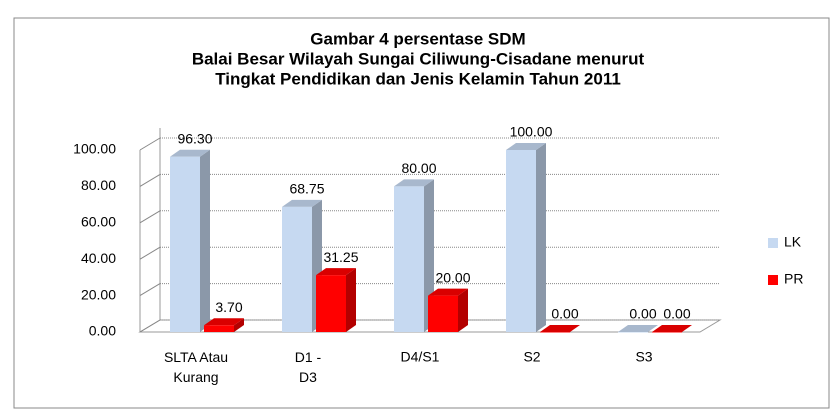 This screenshot has height=415, width=836. I want to click on legend-label: PR, so click(793, 279).